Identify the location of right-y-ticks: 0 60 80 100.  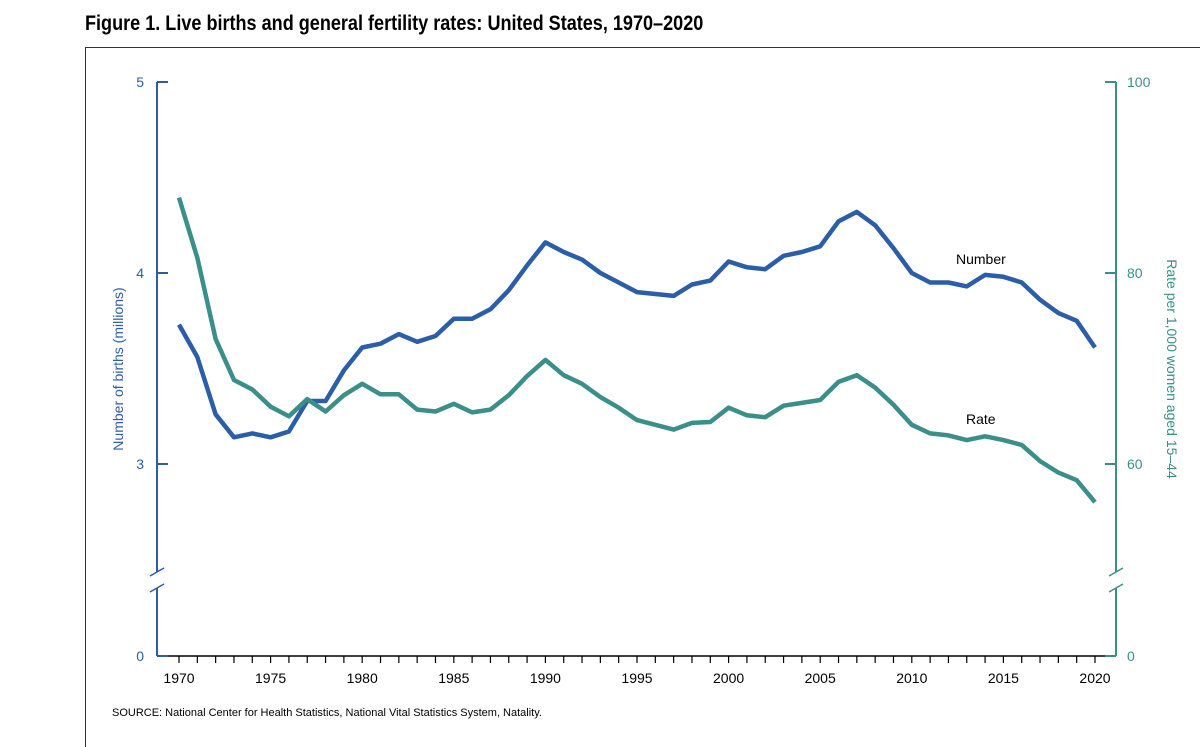
(1128, 369).